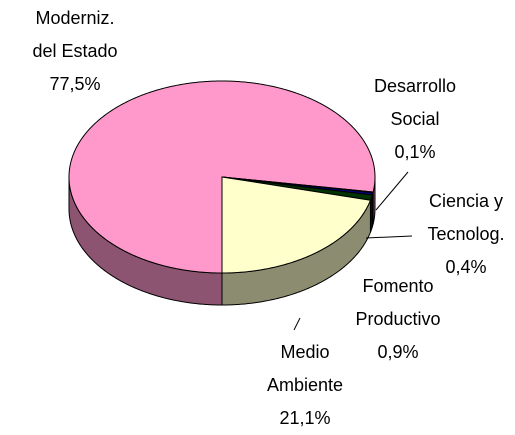  I want to click on value-label: 0,9%, so click(397, 352).